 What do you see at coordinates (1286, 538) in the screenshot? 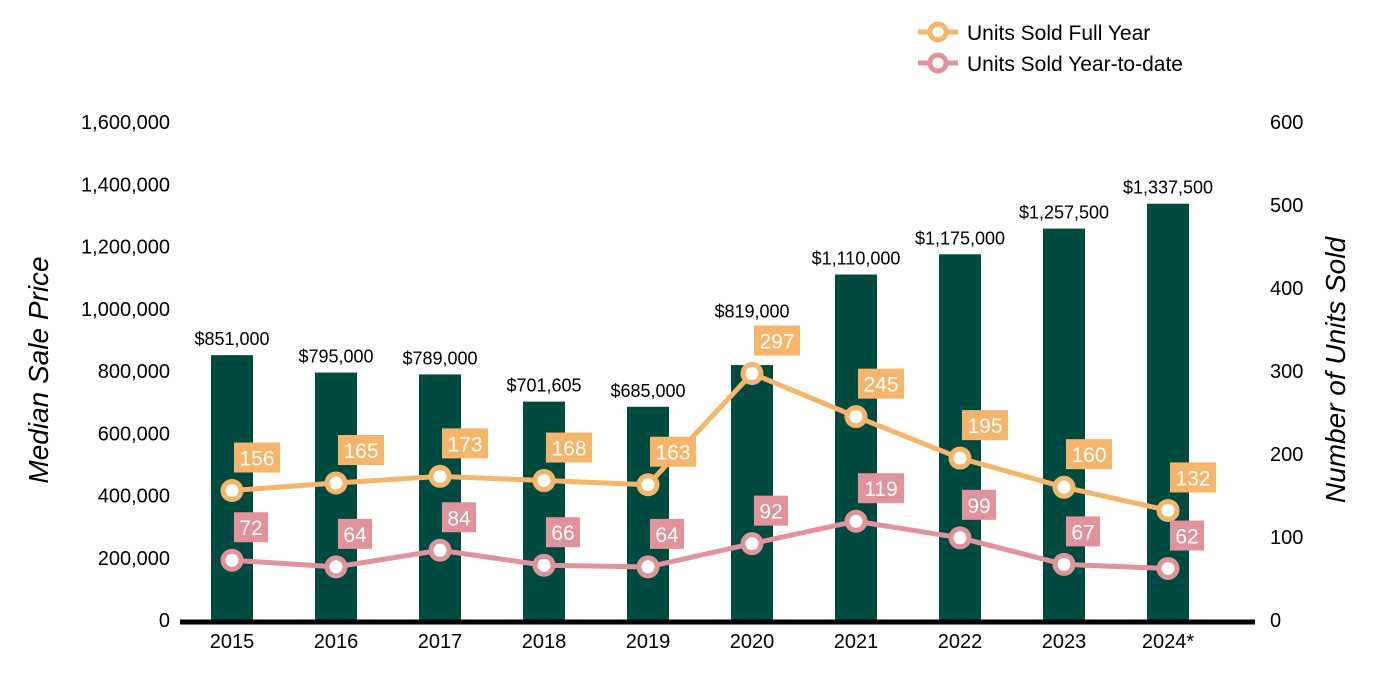
I see `y2-tick-label: 100` at bounding box center [1286, 538].